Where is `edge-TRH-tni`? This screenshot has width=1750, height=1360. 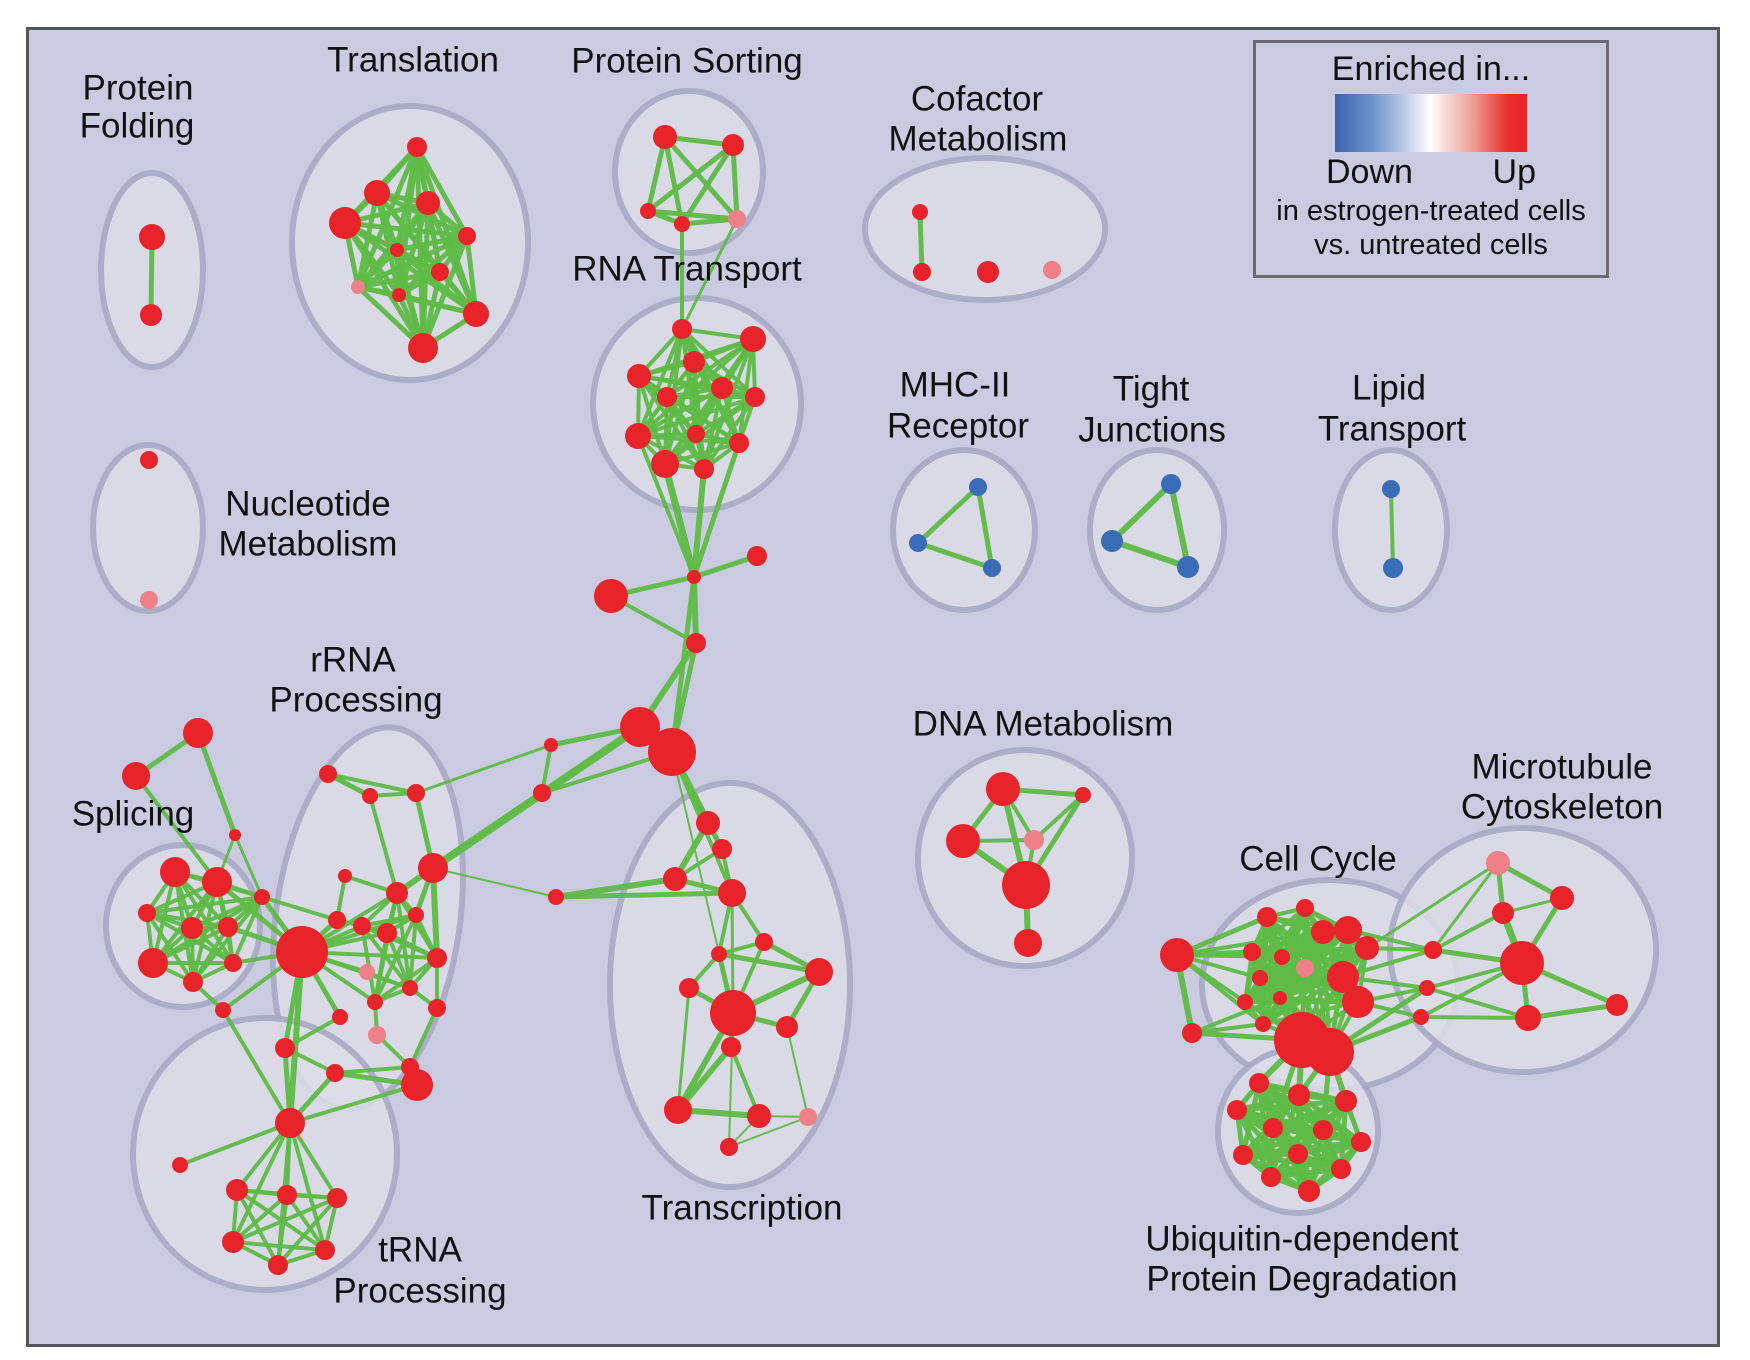
edge-TRH-tni is located at coordinates (235, 1144).